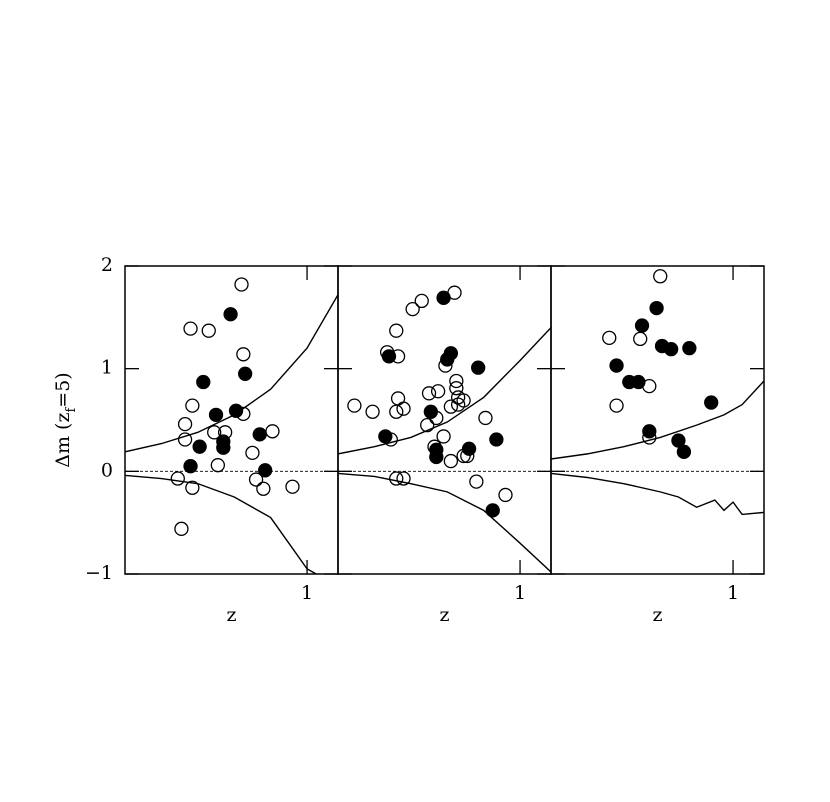 The height and width of the screenshot is (802, 830). I want to click on y-axis-label-part: Δm (z, so click(63, 440).